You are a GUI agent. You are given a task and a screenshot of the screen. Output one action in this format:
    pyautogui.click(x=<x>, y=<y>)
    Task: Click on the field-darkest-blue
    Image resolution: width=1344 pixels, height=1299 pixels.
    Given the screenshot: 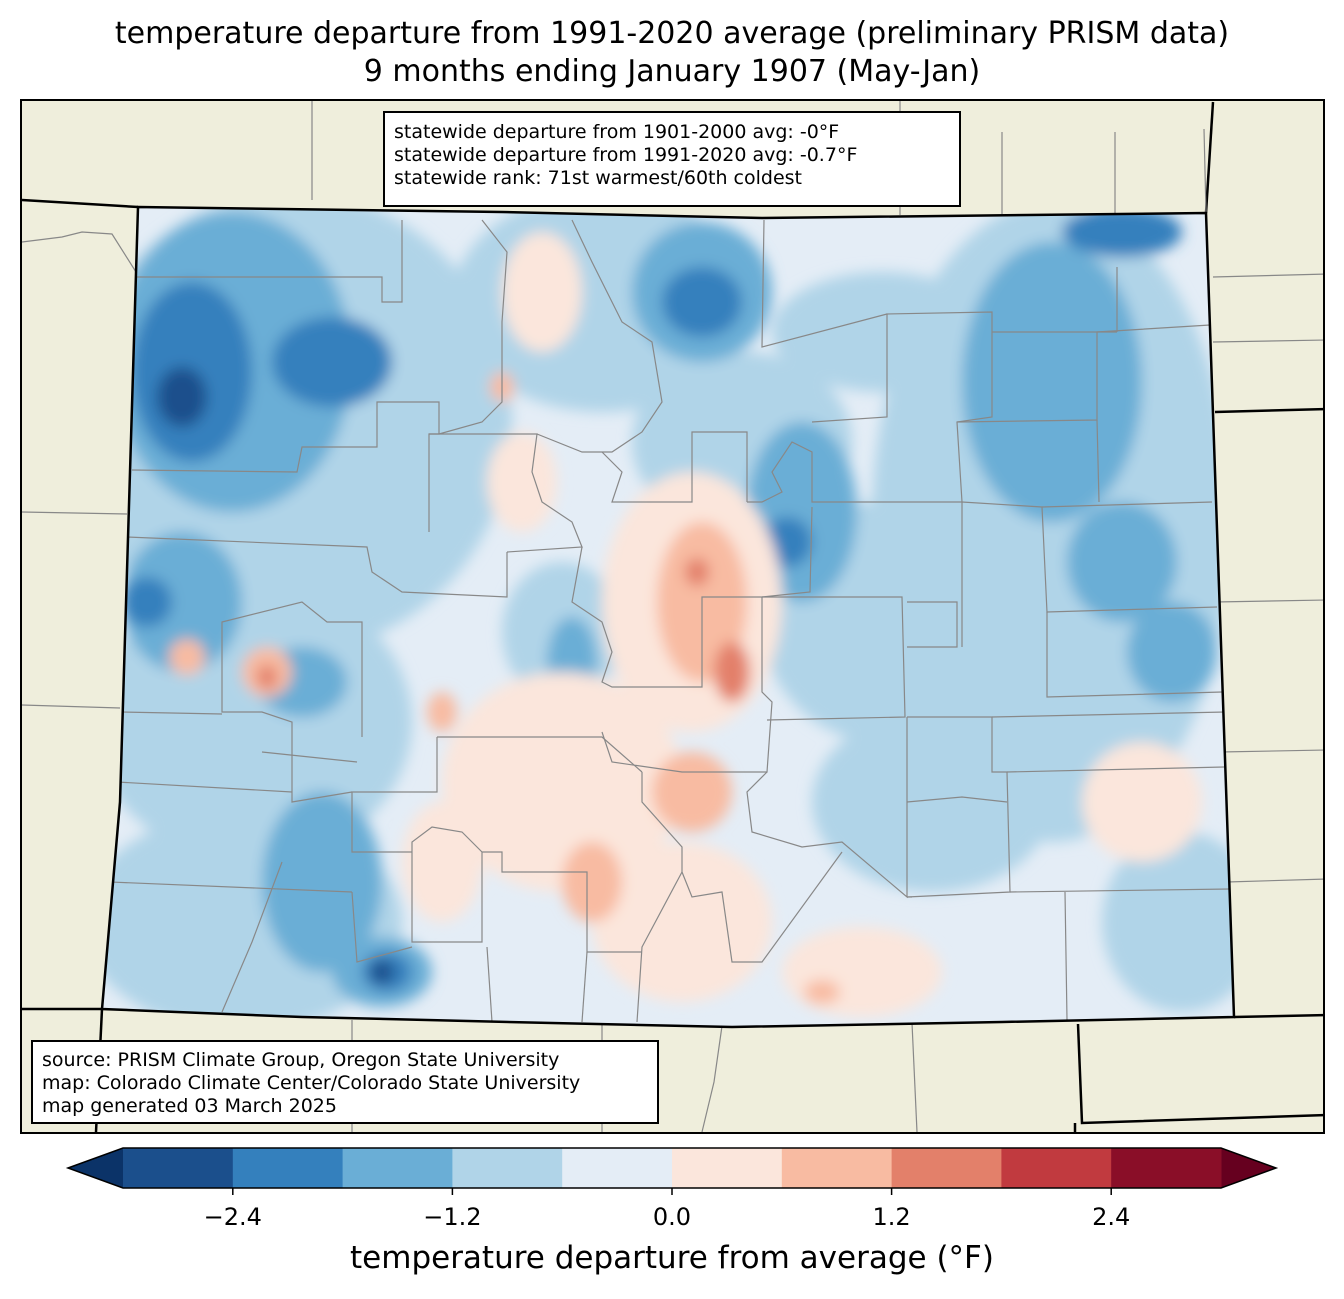 What is the action you would take?
    pyautogui.click(x=275, y=675)
    